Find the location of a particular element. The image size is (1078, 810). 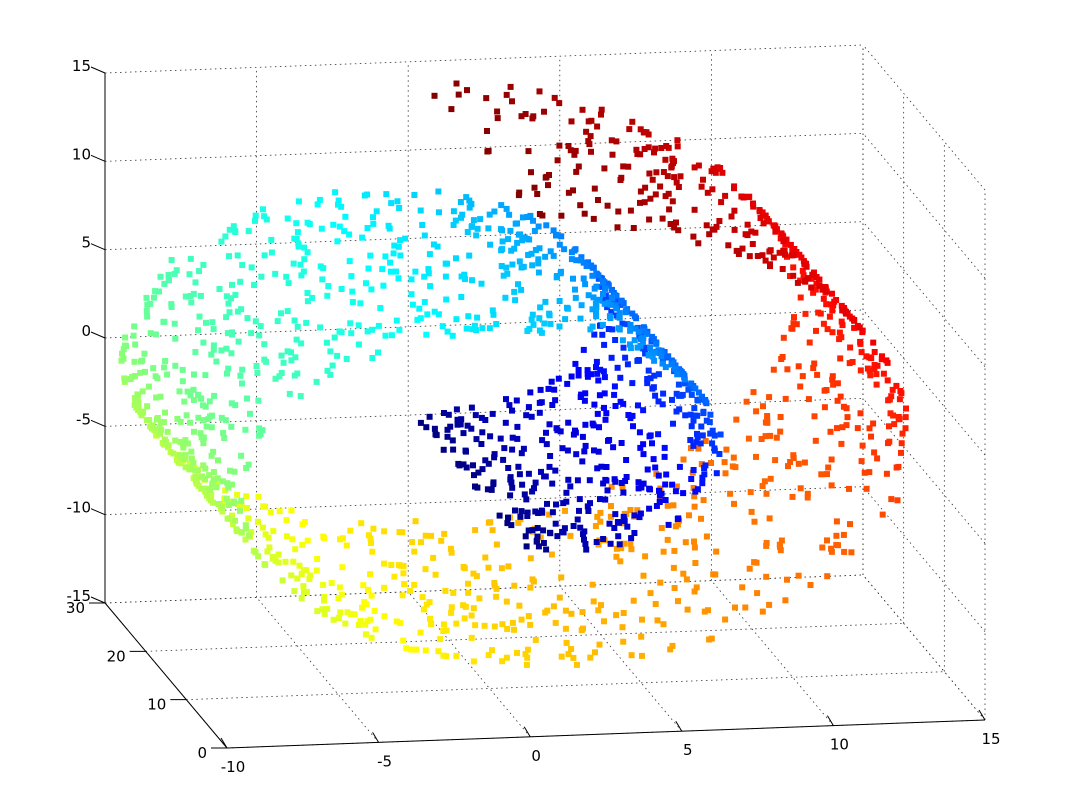

grid-line is located at coordinates (484, 412).